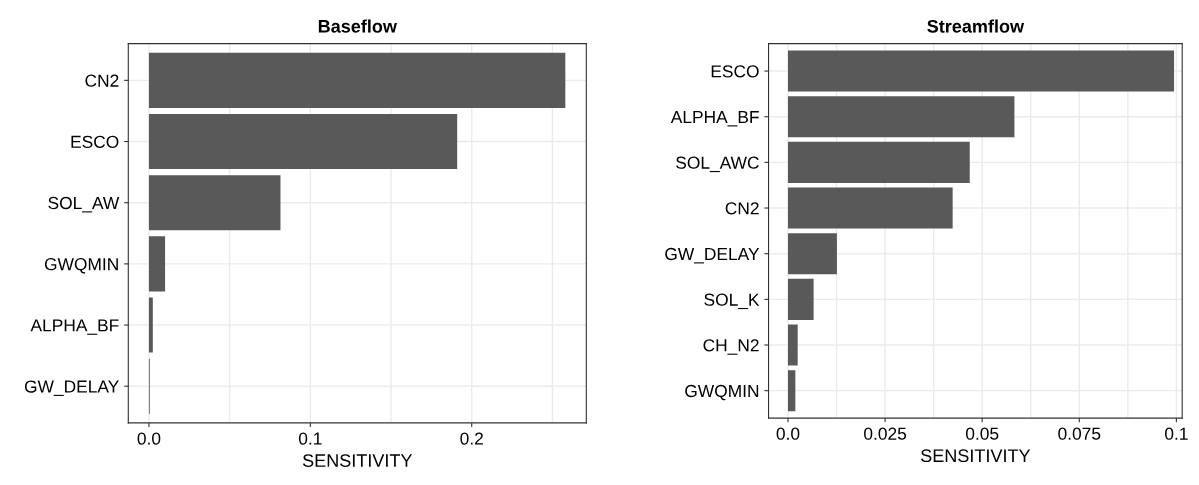  I want to click on chart-title: Baseflow, so click(357, 26).